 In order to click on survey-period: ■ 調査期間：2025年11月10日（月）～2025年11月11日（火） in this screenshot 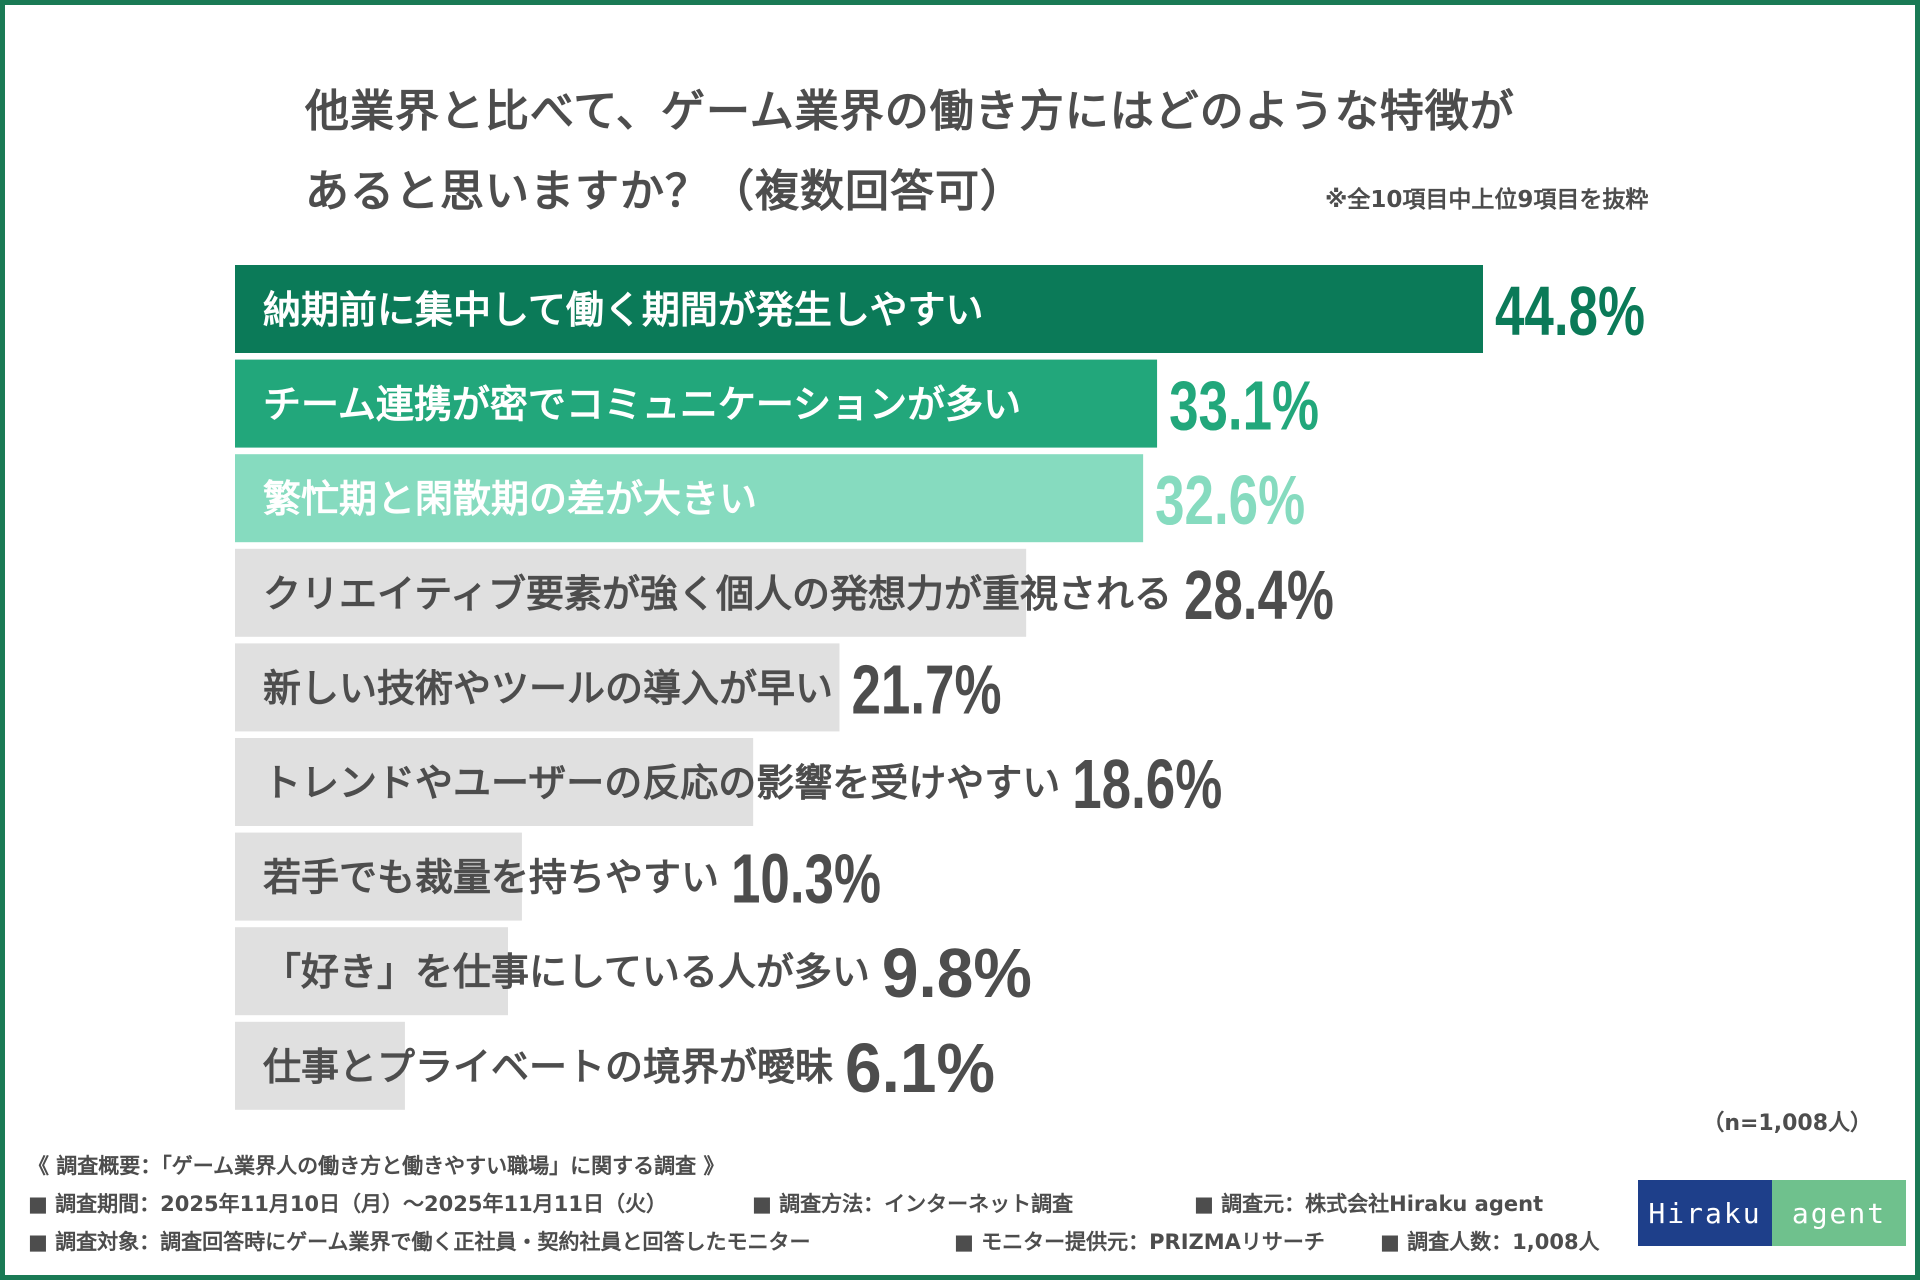, I will do `click(347, 1204)`.